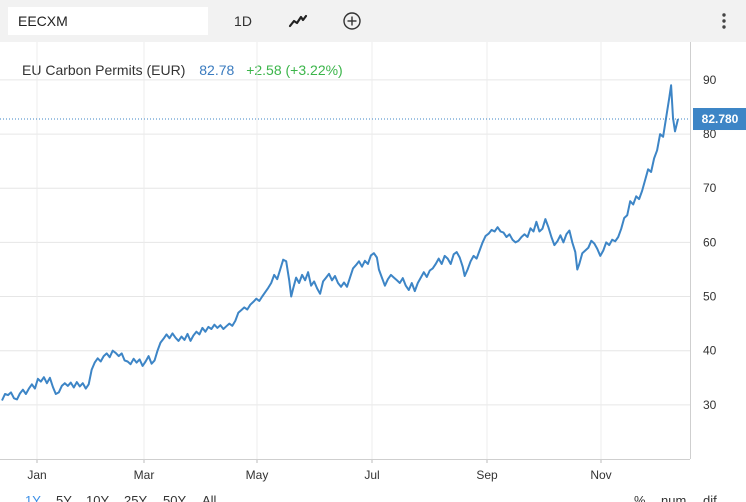  I want to click on scale-percent-button: %, so click(640, 497).